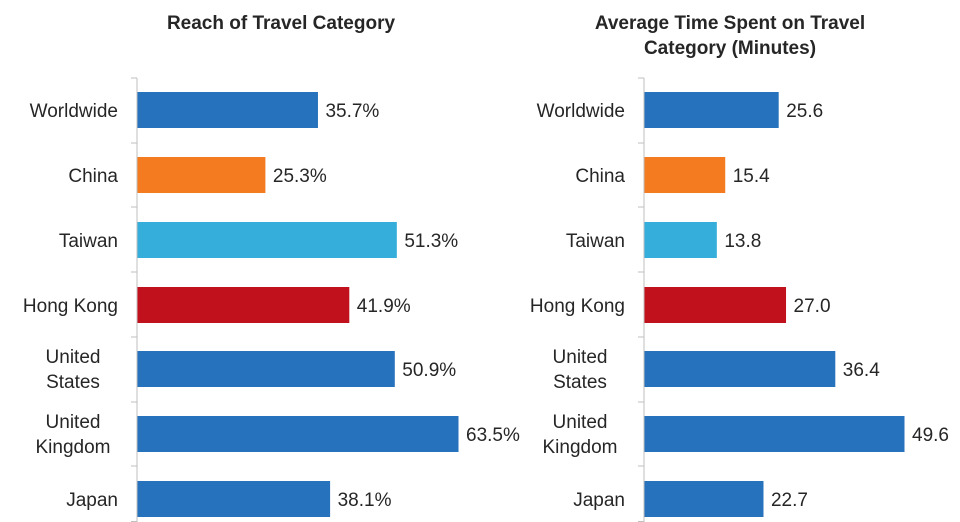 The width and height of the screenshot is (960, 522). Describe the element at coordinates (861, 370) in the screenshot. I see `data-label: 36.4` at that location.